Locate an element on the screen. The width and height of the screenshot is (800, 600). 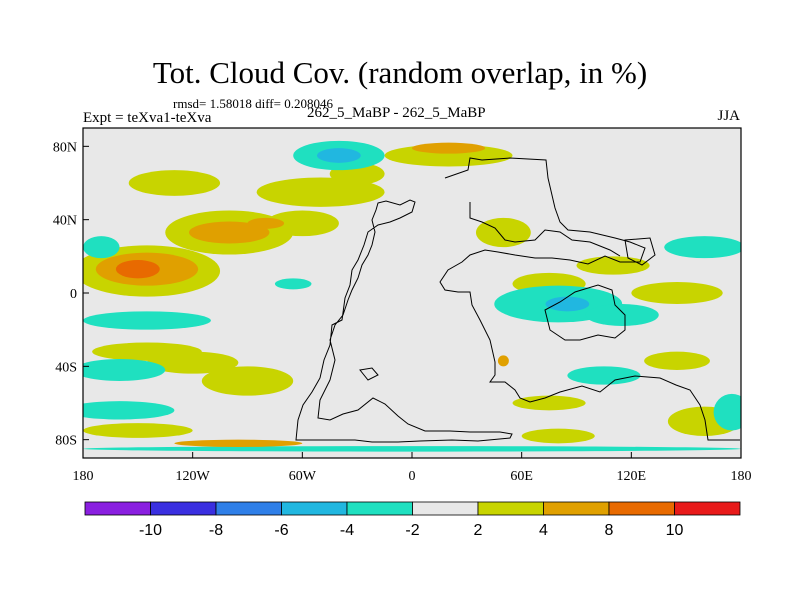
experiment-label: Expt = teXva1-teXva is located at coordinates (147, 118).